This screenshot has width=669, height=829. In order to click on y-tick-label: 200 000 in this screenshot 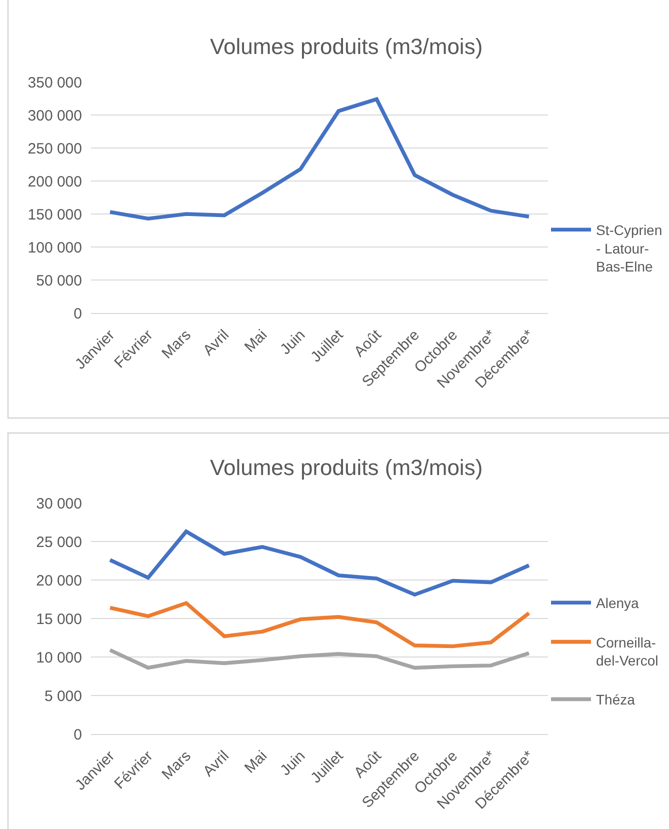, I will do `click(55, 181)`.